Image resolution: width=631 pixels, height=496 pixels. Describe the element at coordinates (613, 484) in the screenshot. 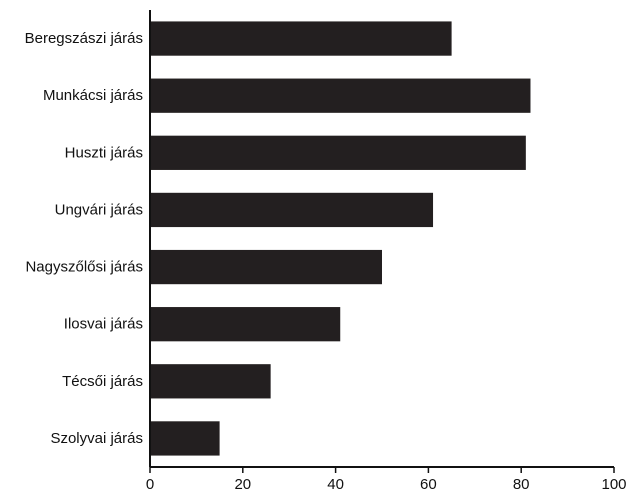

I see `x-tick-label: 100` at that location.